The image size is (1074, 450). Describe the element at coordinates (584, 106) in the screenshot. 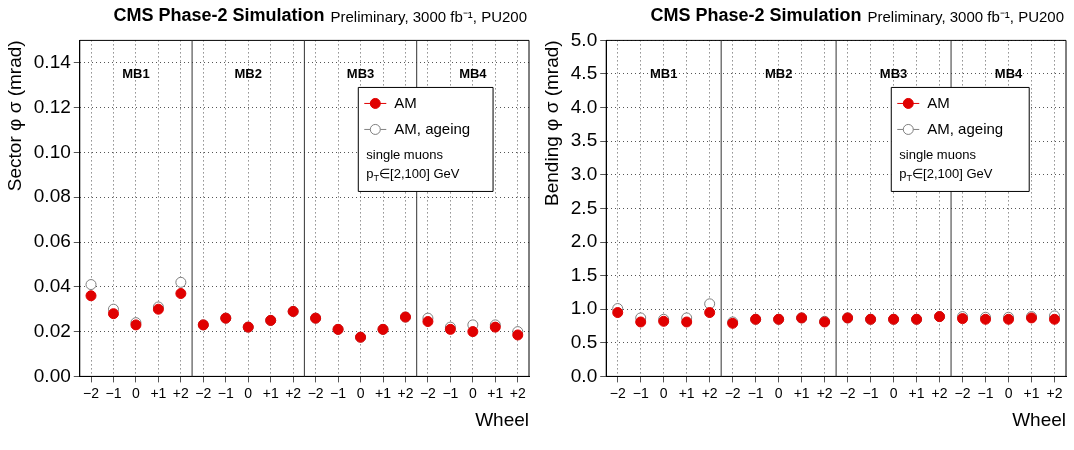

I see `y-tick-label: 4.0` at that location.